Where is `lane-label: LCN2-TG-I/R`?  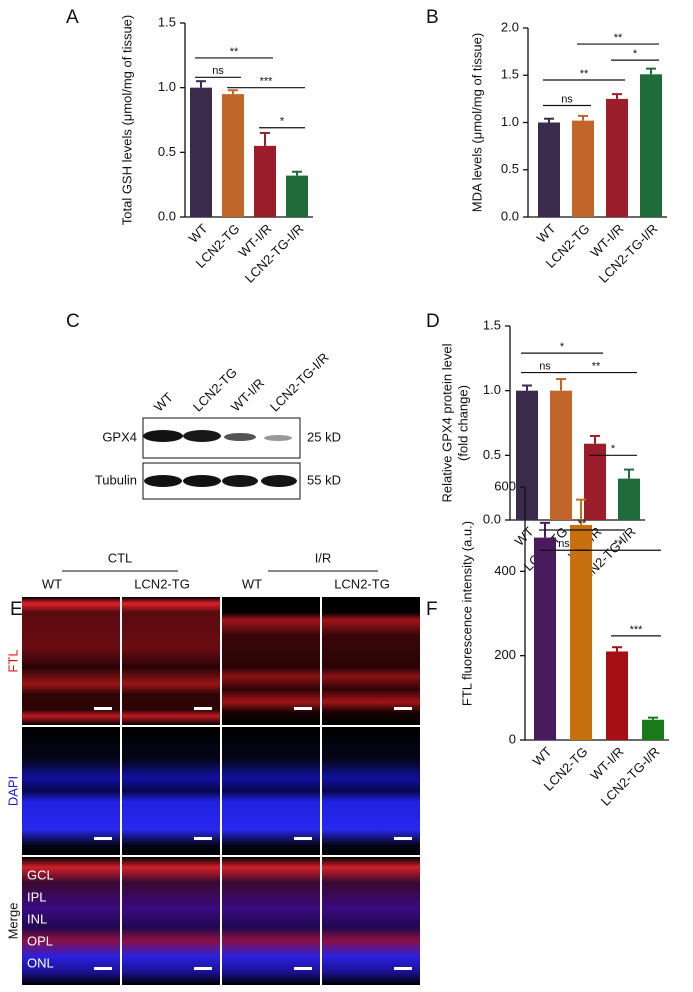
lane-label: LCN2-TG-I/R is located at coordinates (299, 382).